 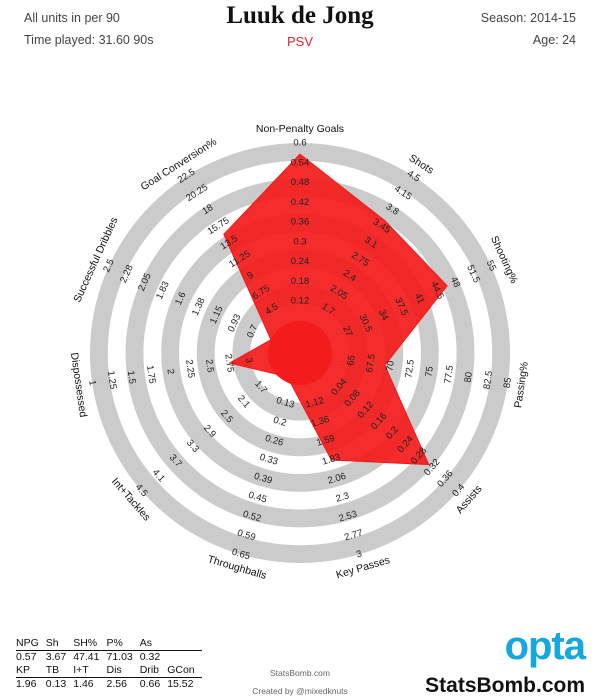 I want to click on stats-header: Dis, so click(x=123, y=671).